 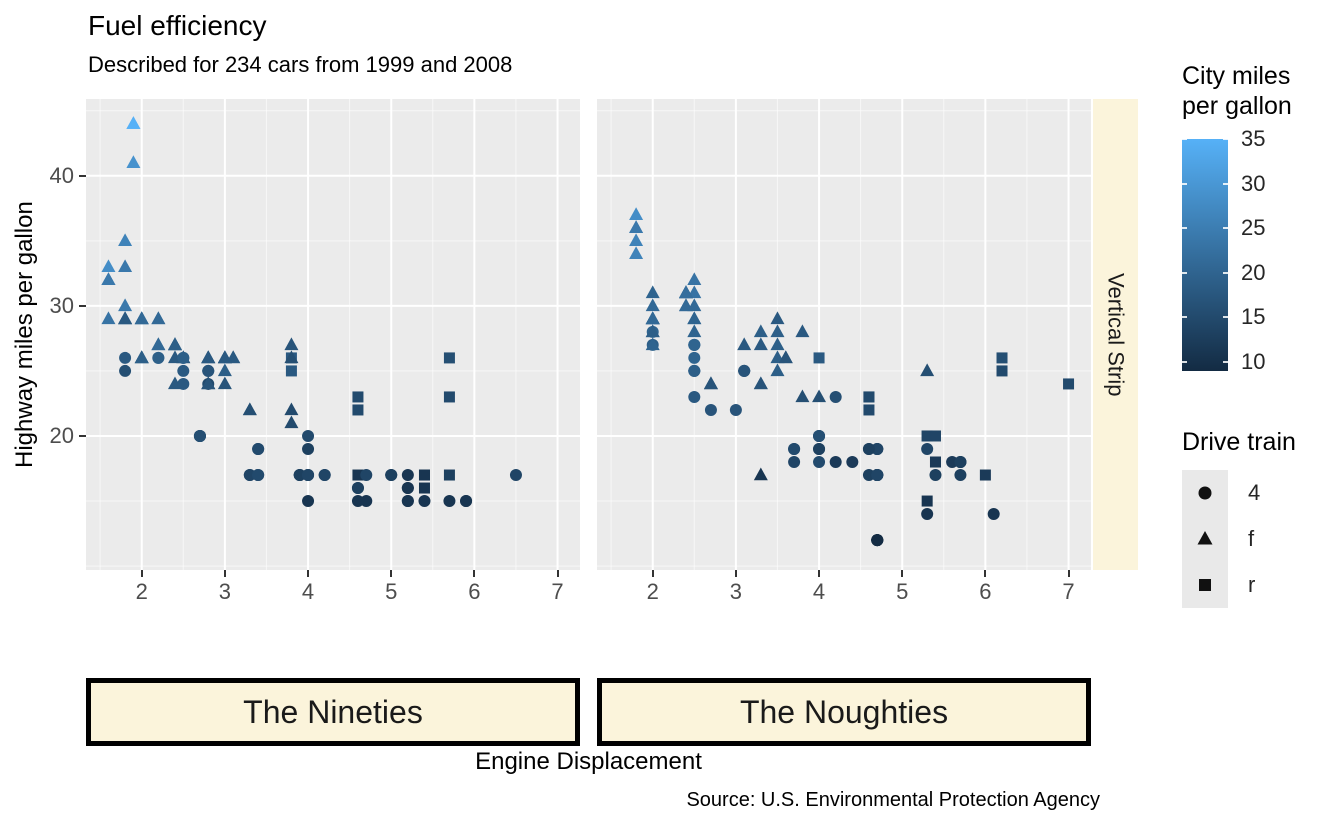 I want to click on shape-legend-label-r: r, so click(x=1252, y=584).